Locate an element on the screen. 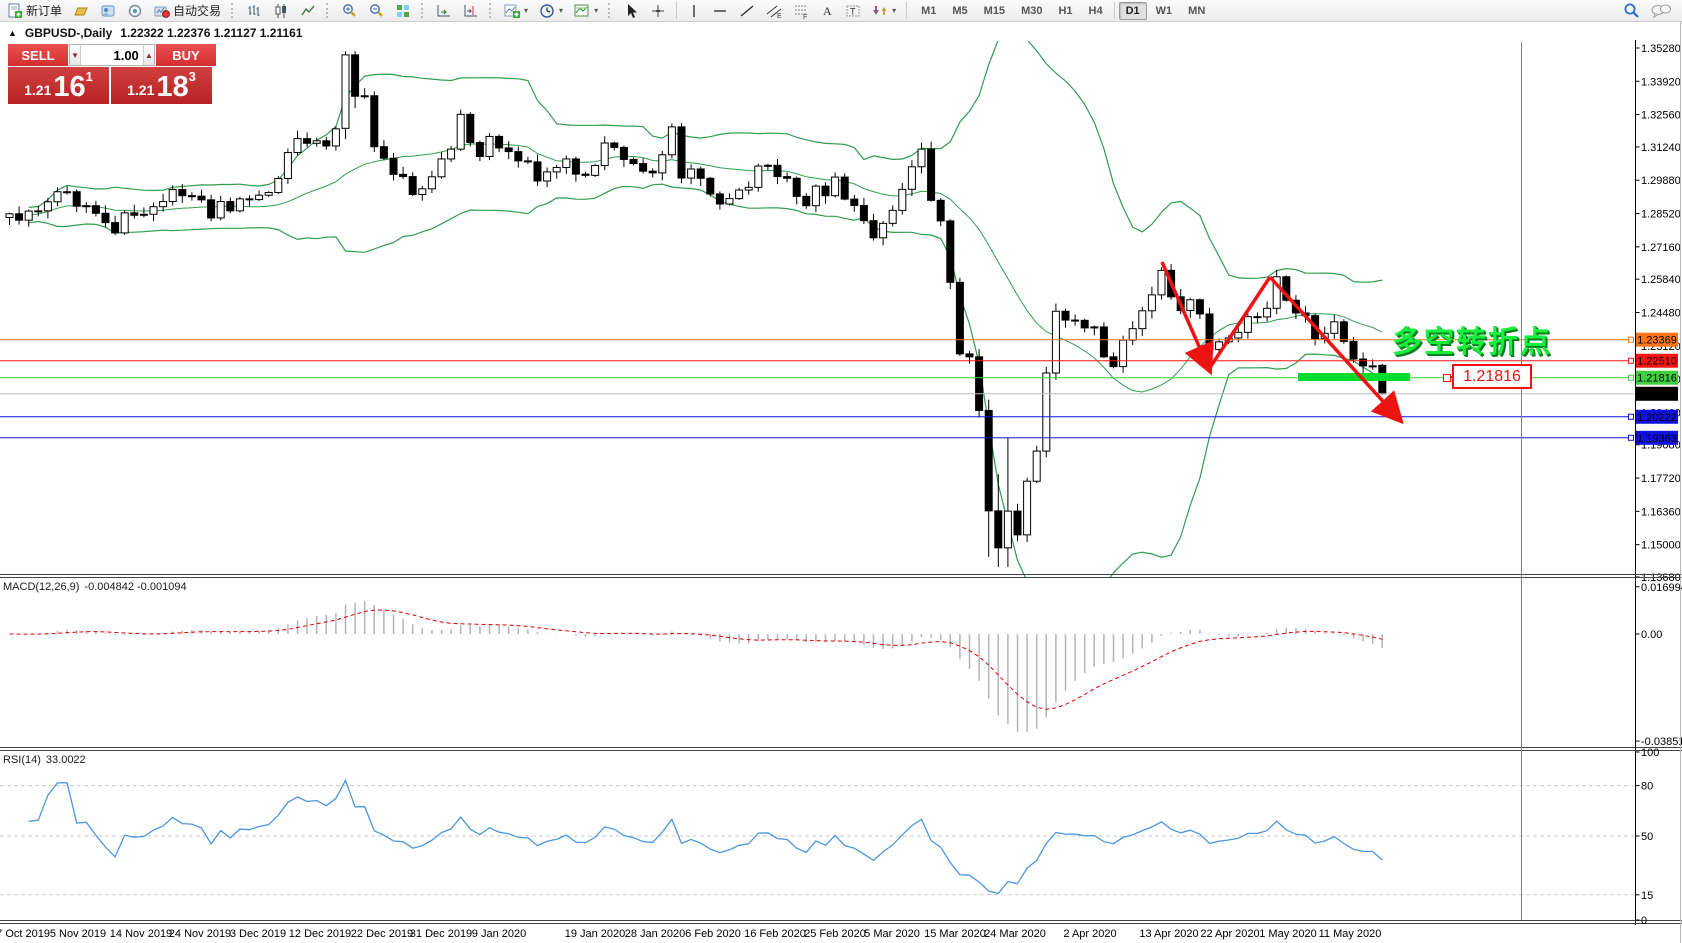 This screenshot has height=943, width=1682. svg-text: 50 is located at coordinates (1647, 837).